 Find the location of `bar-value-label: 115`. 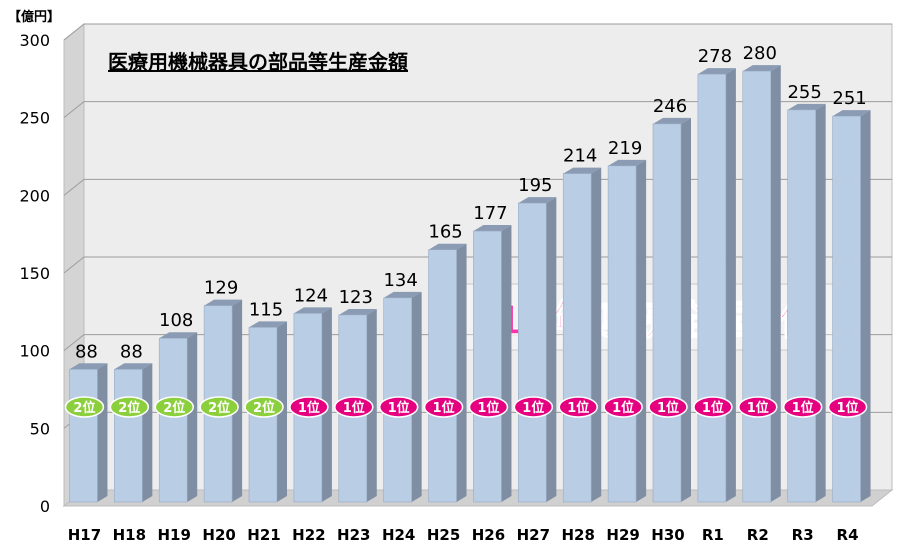

bar-value-label: 115 is located at coordinates (266, 309).